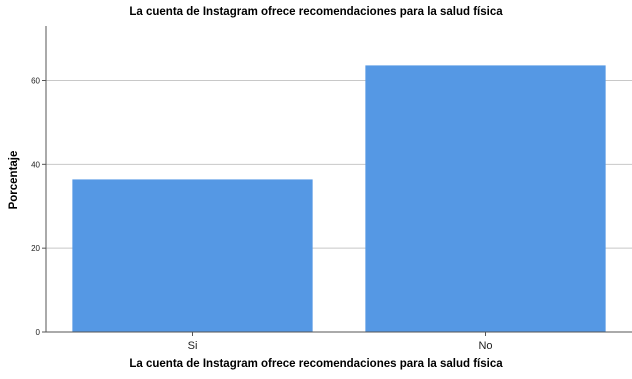  Describe the element at coordinates (35, 80) in the screenshot. I see `y-tick-label: 60` at that location.